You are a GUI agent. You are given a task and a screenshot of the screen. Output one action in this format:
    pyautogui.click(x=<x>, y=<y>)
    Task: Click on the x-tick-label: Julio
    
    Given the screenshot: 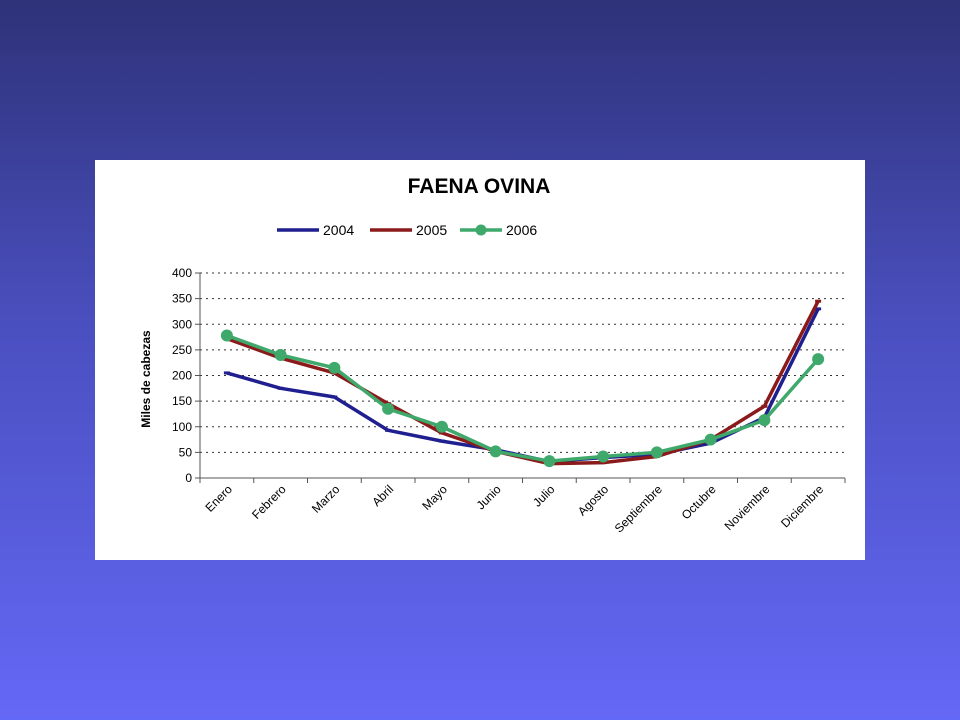 What is the action you would take?
    pyautogui.click(x=544, y=496)
    